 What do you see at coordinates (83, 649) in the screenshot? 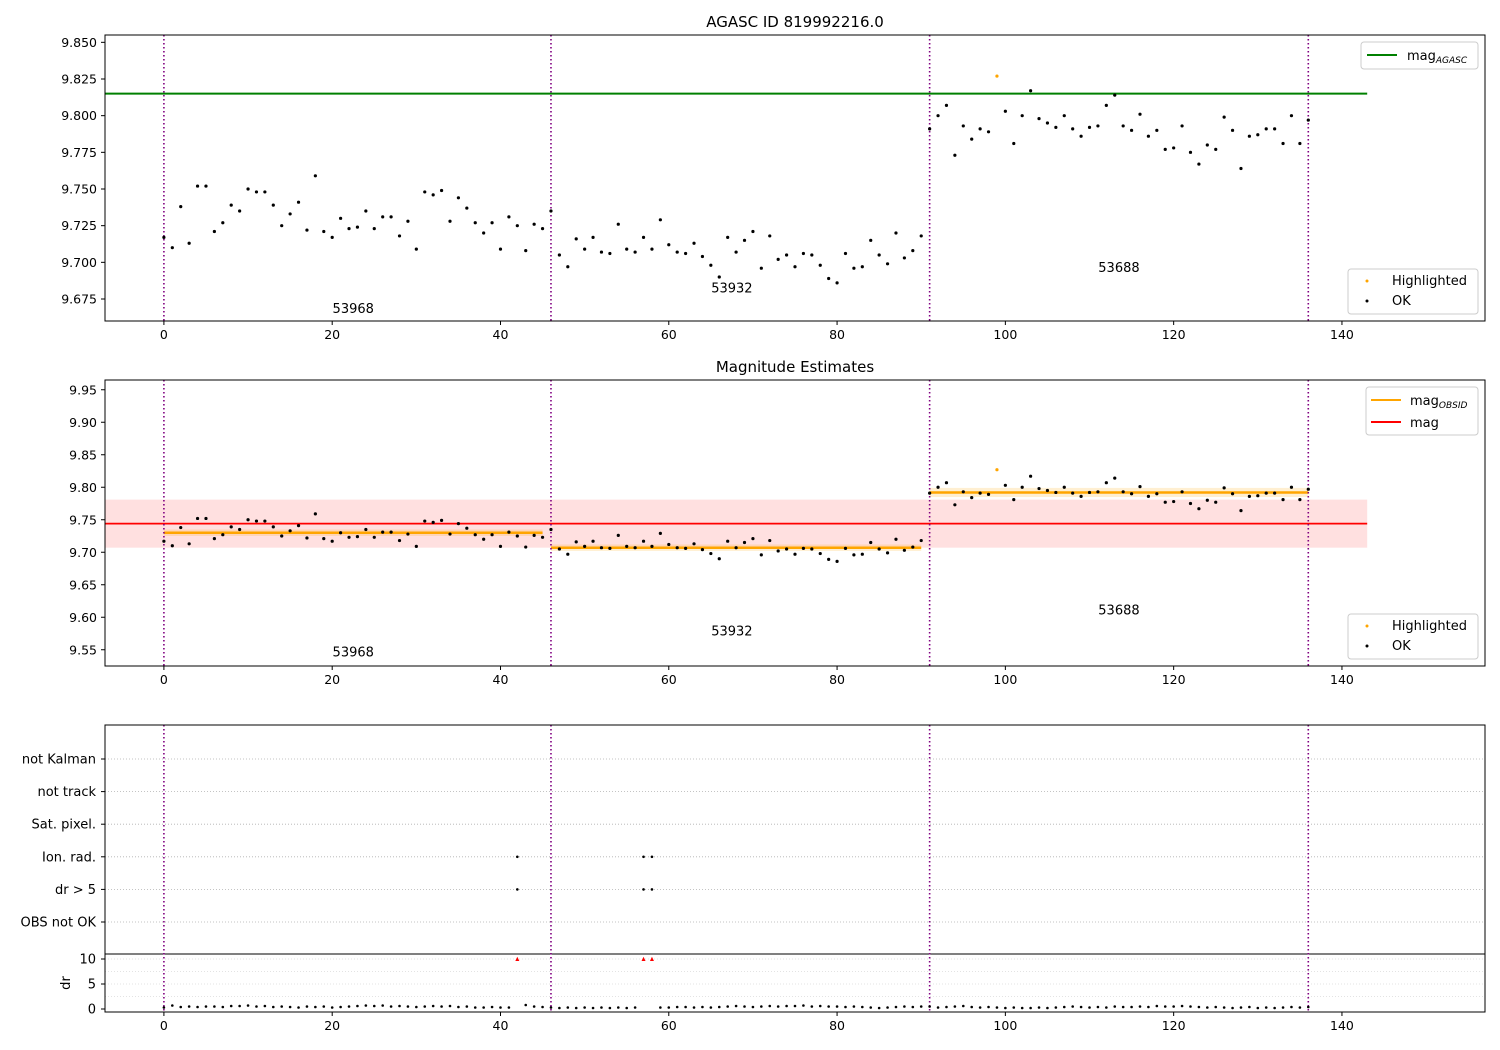
I see `p2-ytick-label: 9.55` at bounding box center [83, 649].